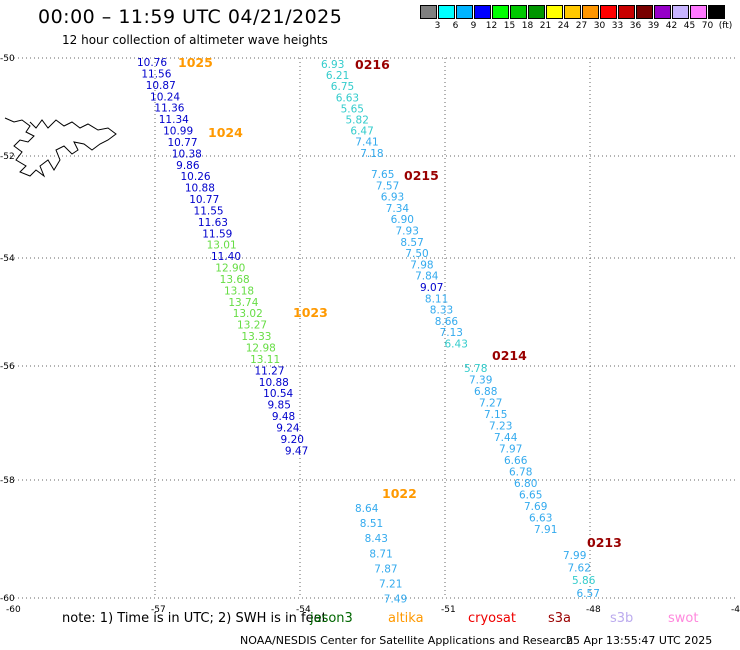 The image size is (740, 650). Describe the element at coordinates (371, 524) in the screenshot. I see `wave-height-value: 8.51` at that location.